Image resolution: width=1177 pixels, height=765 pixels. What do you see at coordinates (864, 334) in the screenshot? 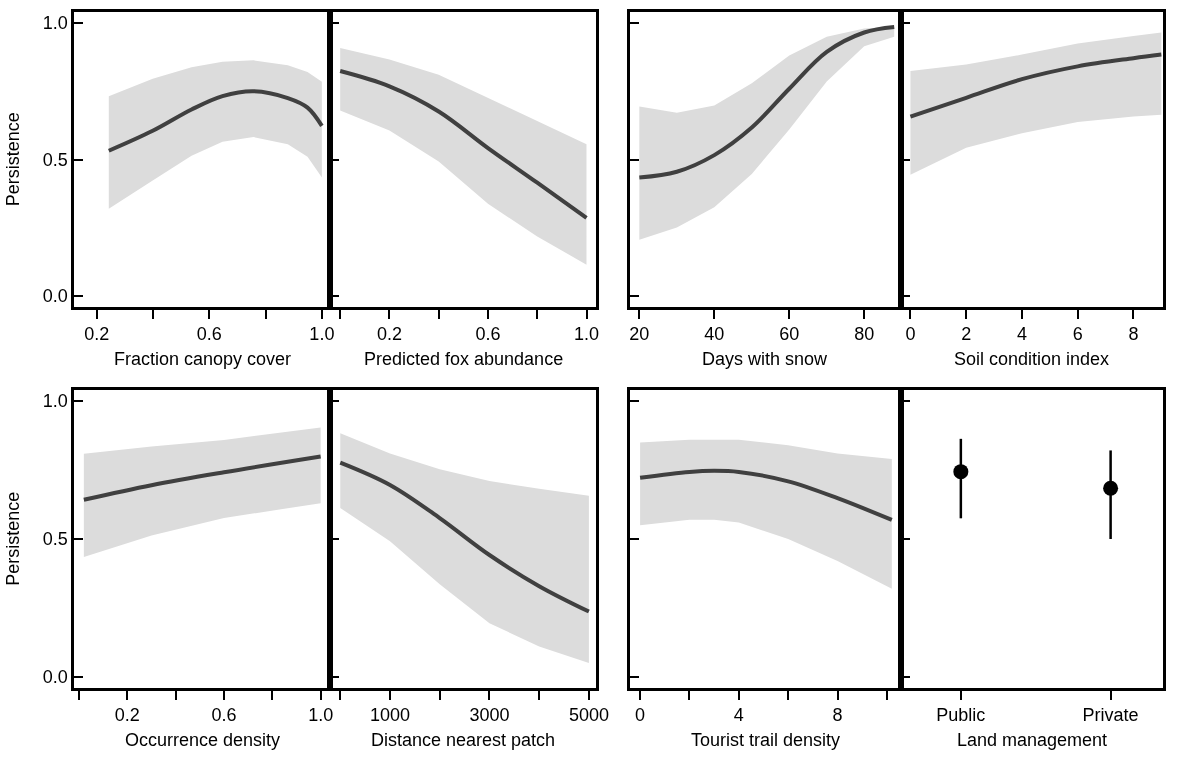
I see `x-tick-label: 80` at bounding box center [864, 334].